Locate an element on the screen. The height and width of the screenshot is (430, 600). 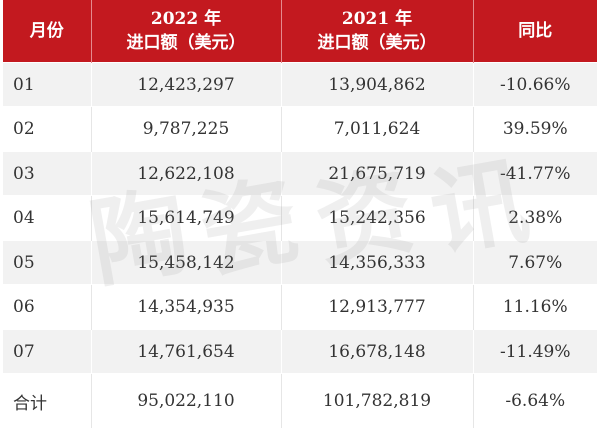
total-2022-cell: 95,022,110 is located at coordinates (185, 400).